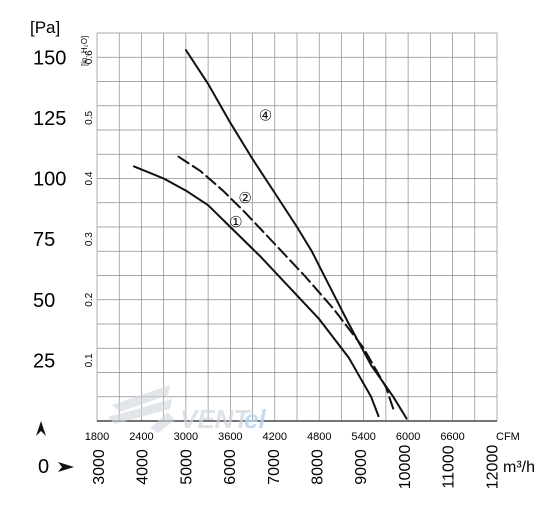 The width and height of the screenshot is (544, 521). What do you see at coordinates (452, 437) in the screenshot?
I see `cfm-tick-label: 6600` at bounding box center [452, 437].